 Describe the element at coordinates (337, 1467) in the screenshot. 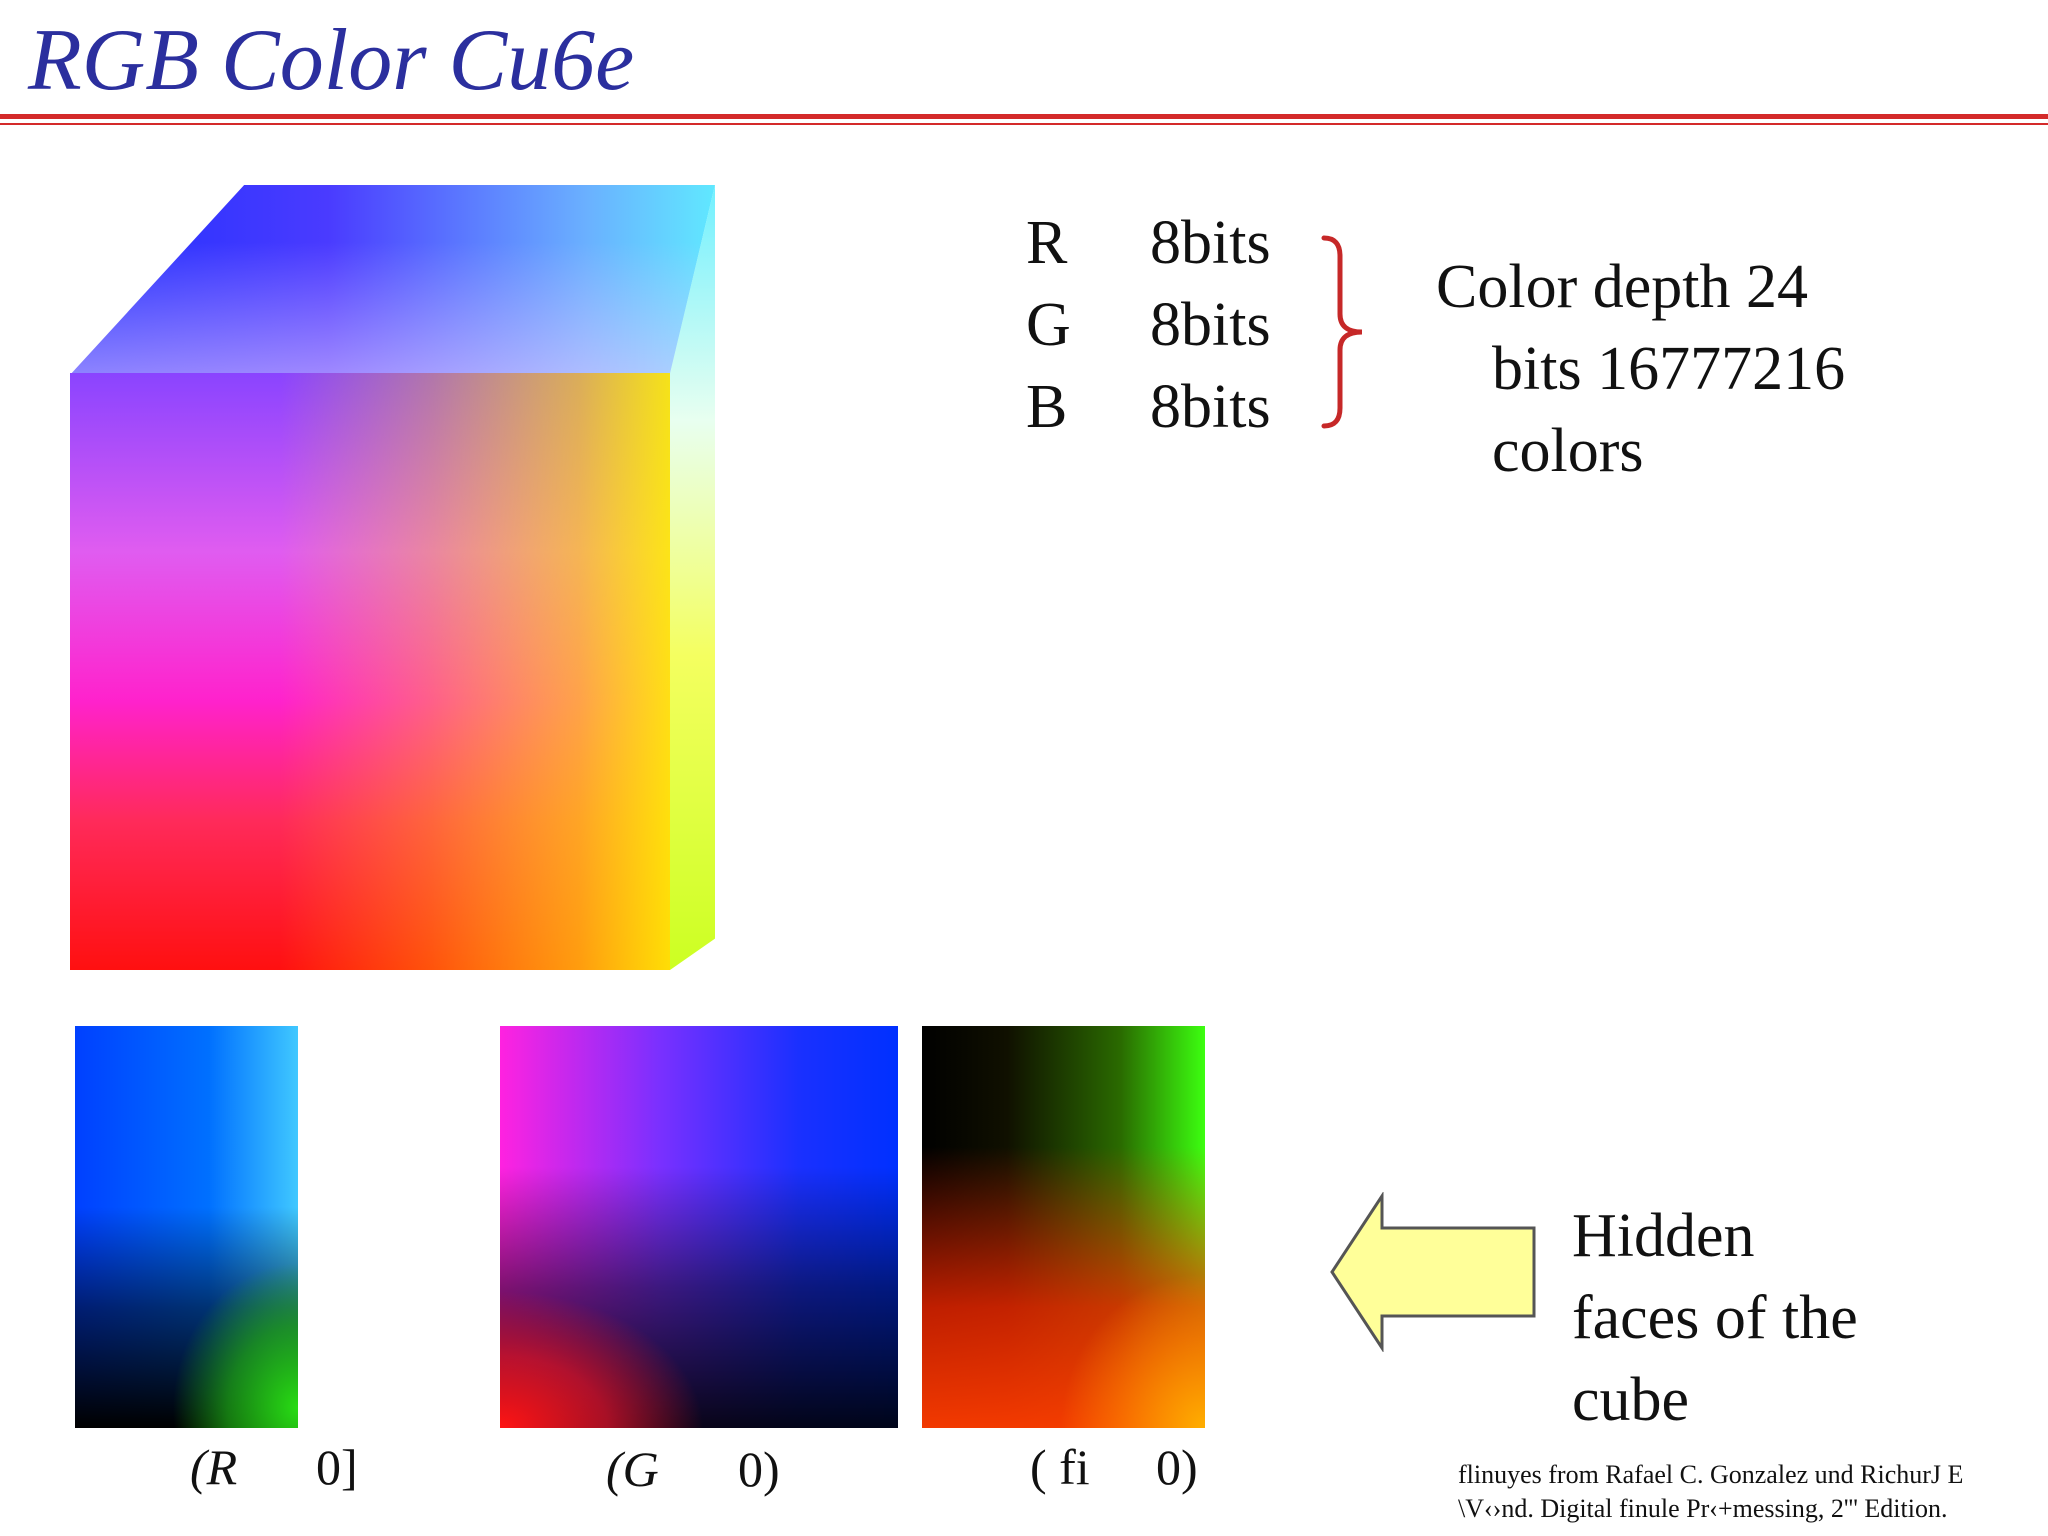

I see `caption-r-number: 0]` at that location.